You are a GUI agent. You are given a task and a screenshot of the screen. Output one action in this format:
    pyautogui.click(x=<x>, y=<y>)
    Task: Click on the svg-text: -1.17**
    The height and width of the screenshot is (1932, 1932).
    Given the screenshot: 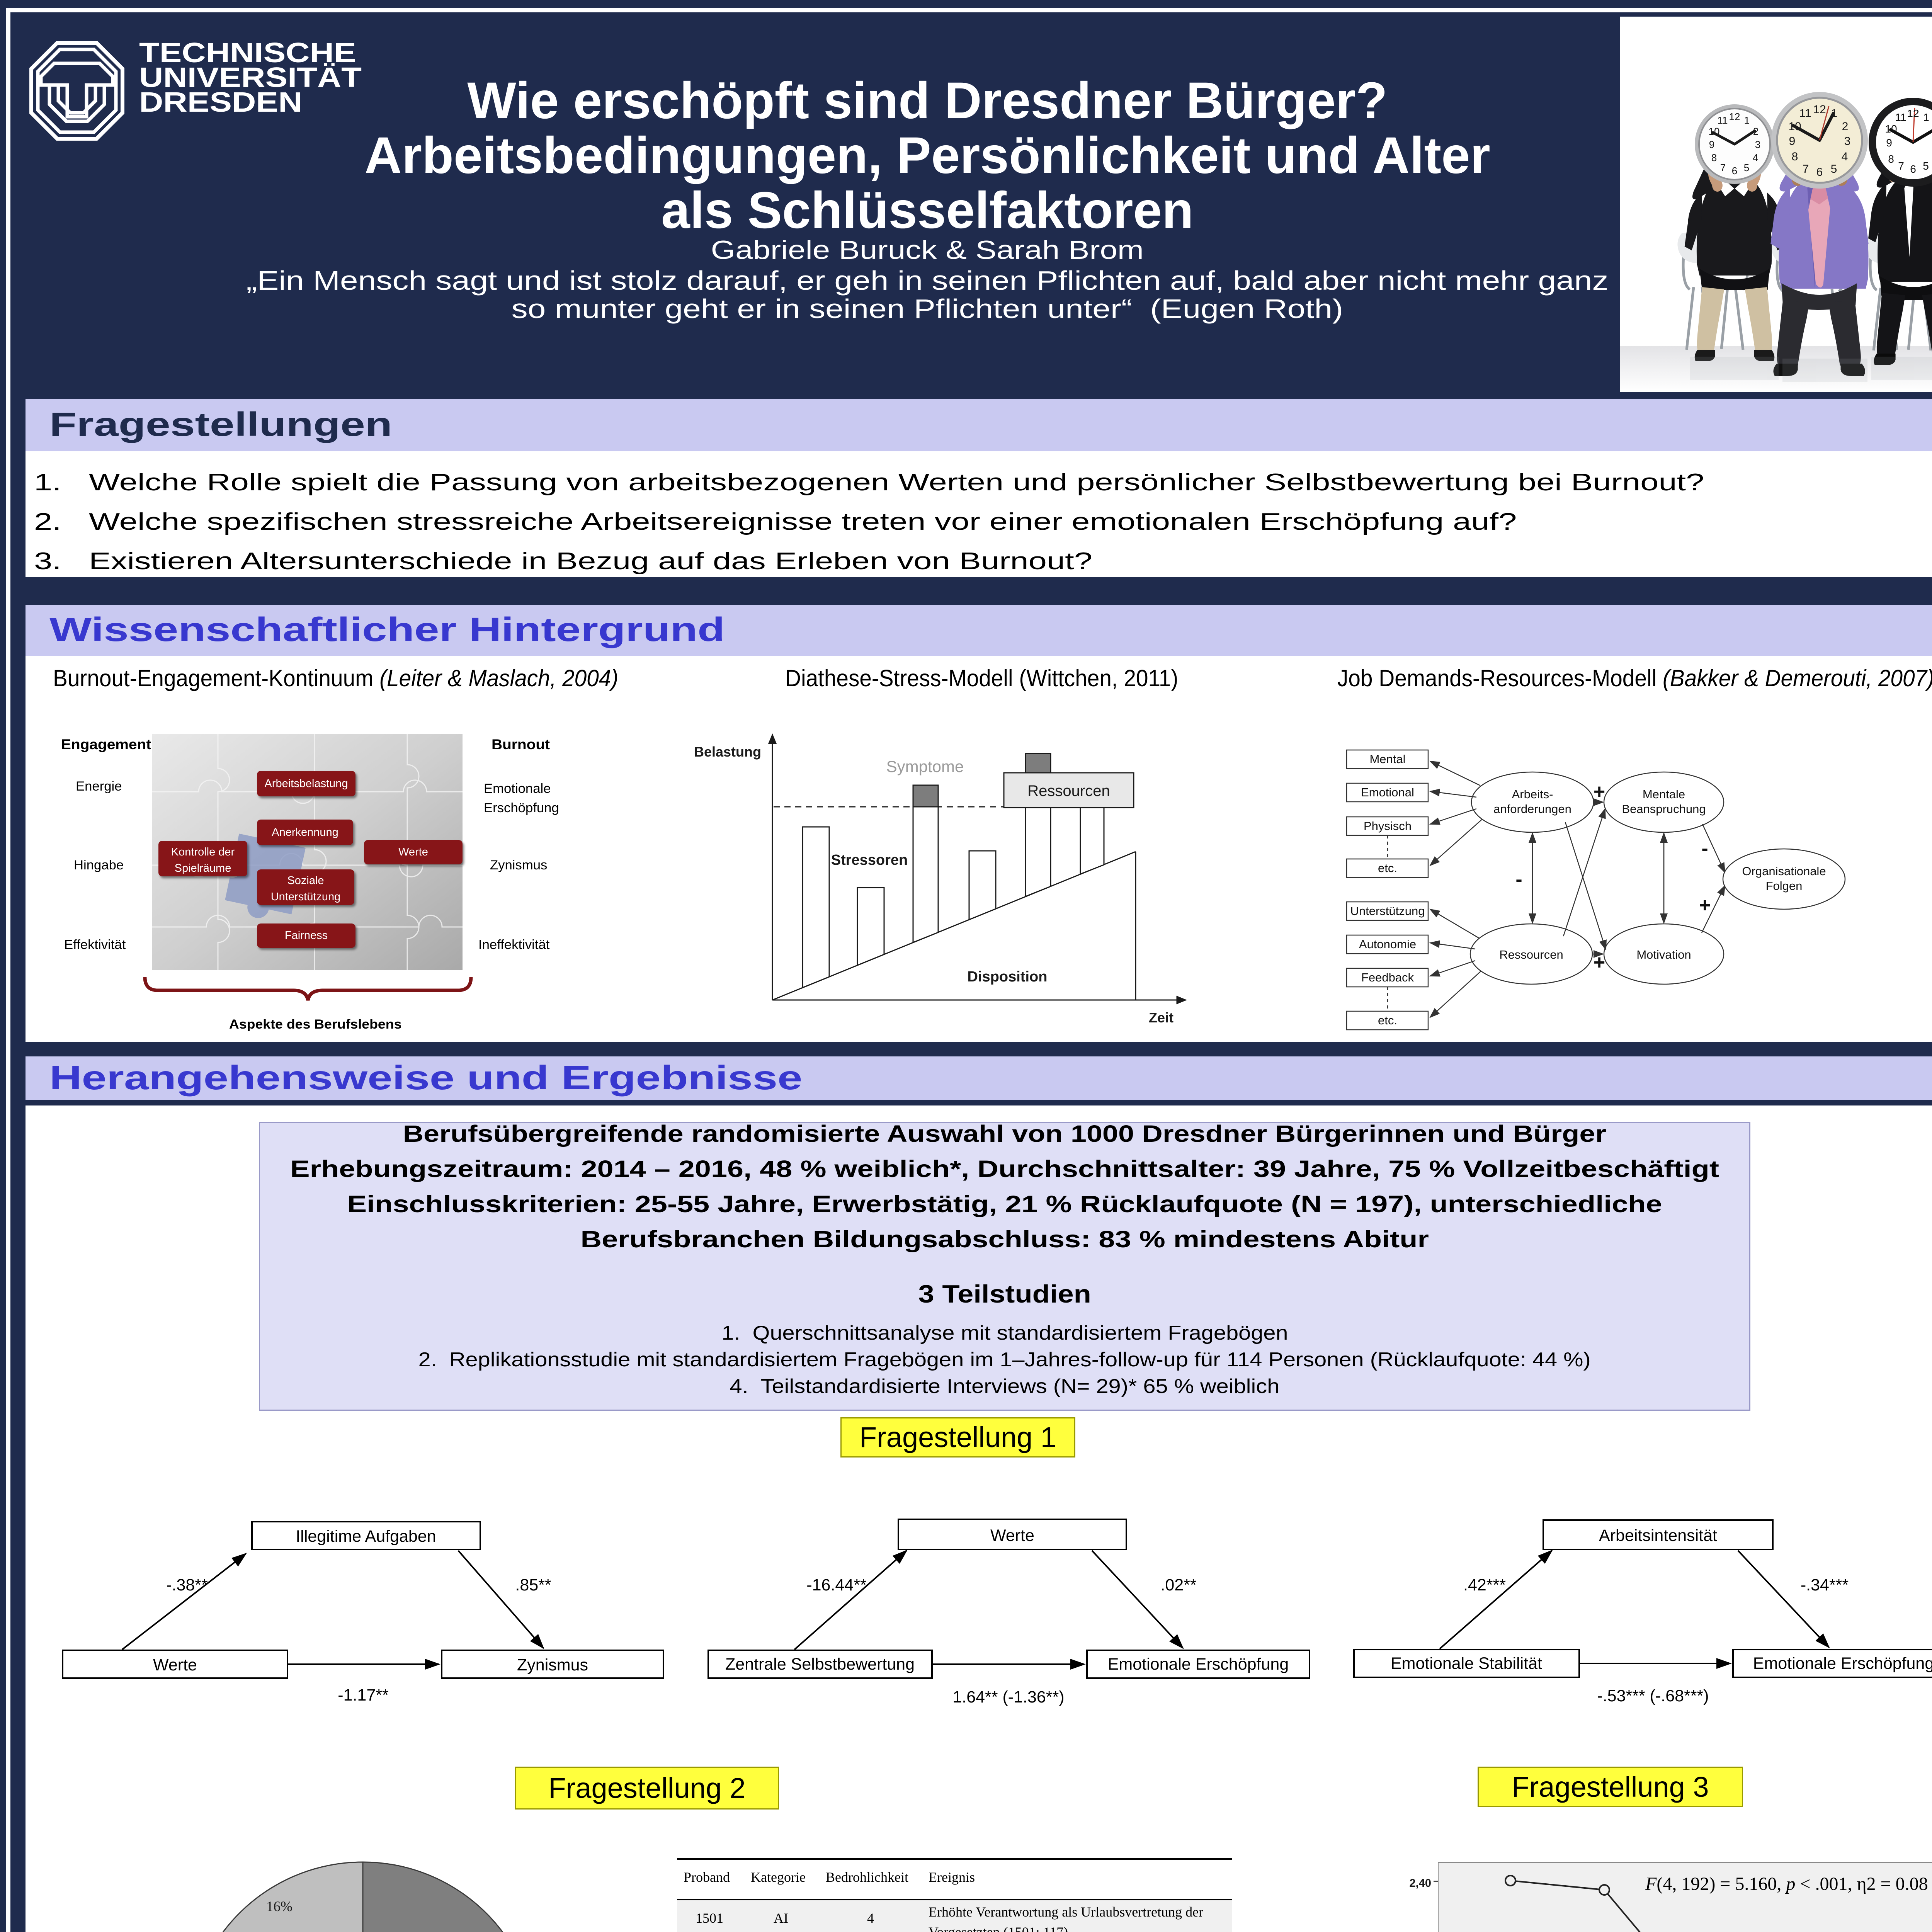 What is the action you would take?
    pyautogui.click(x=364, y=1695)
    